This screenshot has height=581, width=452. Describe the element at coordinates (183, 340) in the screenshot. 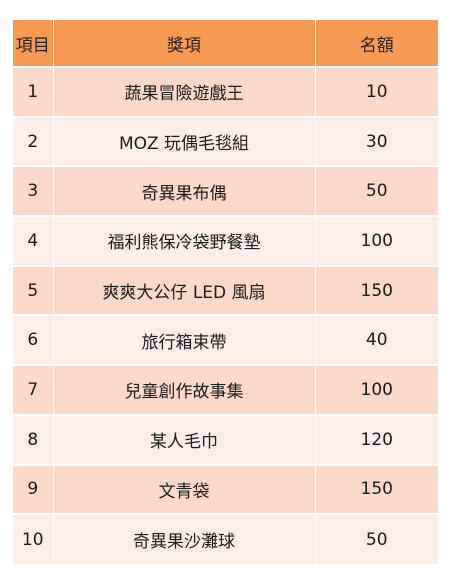

I see `prize-name-cell: 旅行箱束帶` at that location.